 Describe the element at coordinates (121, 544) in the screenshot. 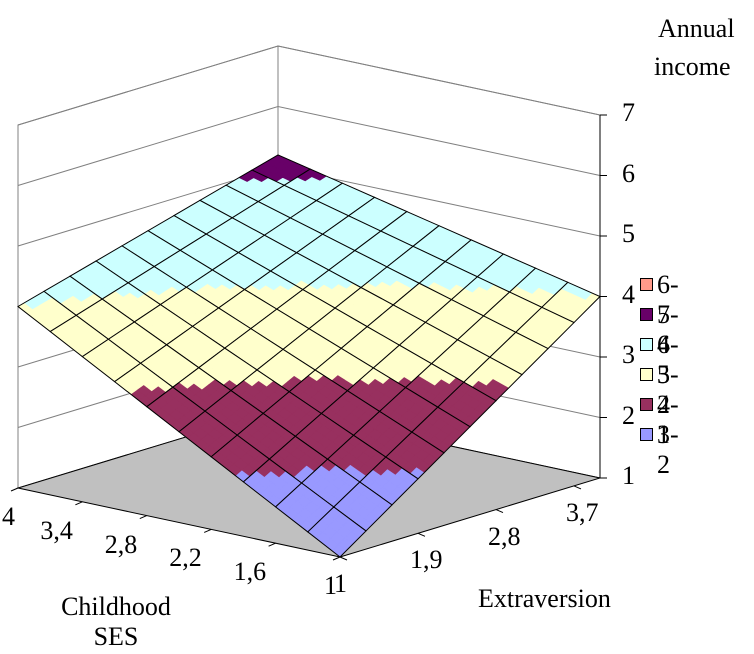

I see `y-tick-label: 2,8` at that location.